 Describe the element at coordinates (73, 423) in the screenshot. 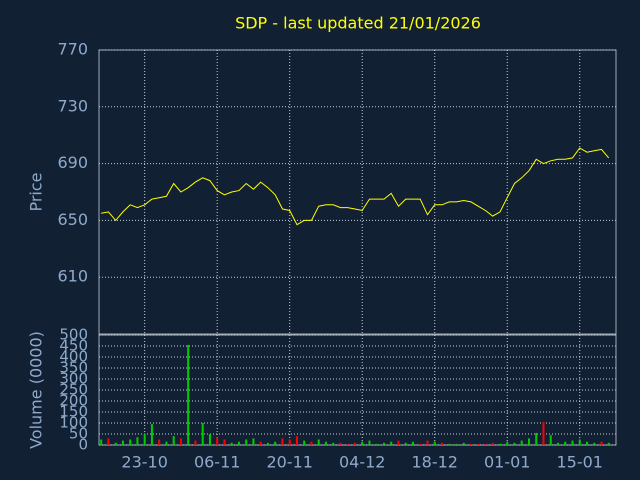

I see `y-tick-label: 100` at that location.